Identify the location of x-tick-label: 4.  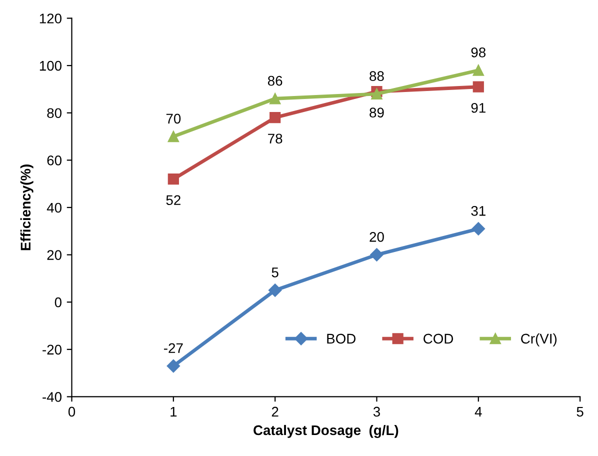
(478, 411).